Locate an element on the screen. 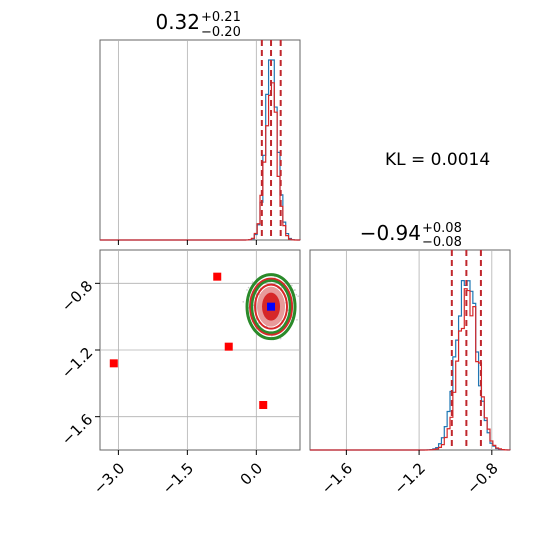  x-ticks: −1.6 −1.2 −0.8 is located at coordinates (410, 474).